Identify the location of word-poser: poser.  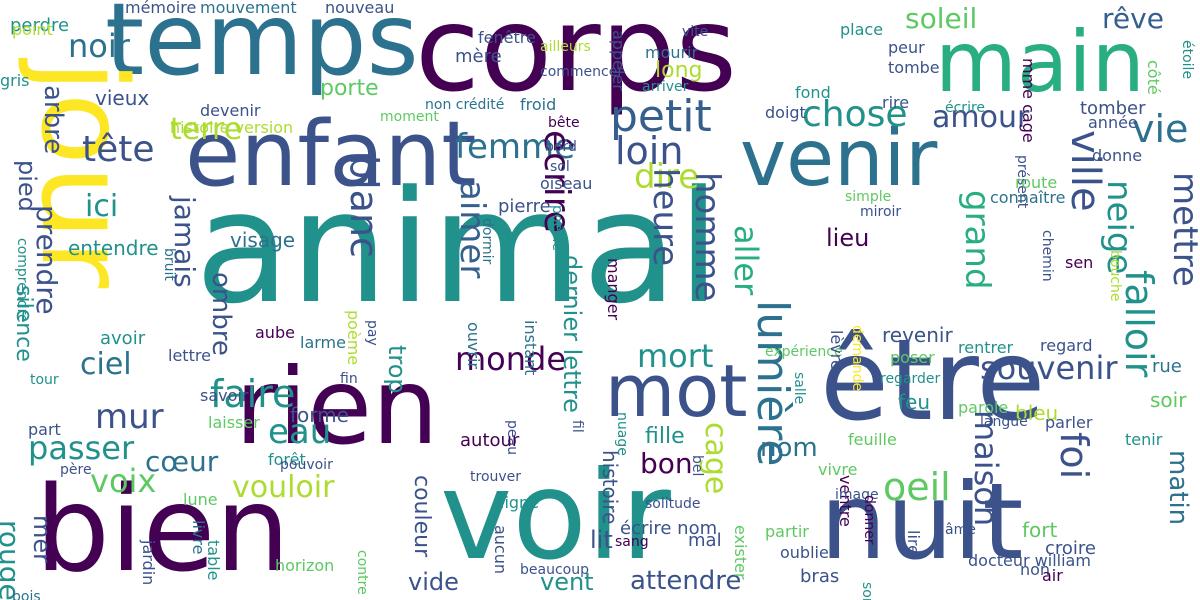
(912, 357).